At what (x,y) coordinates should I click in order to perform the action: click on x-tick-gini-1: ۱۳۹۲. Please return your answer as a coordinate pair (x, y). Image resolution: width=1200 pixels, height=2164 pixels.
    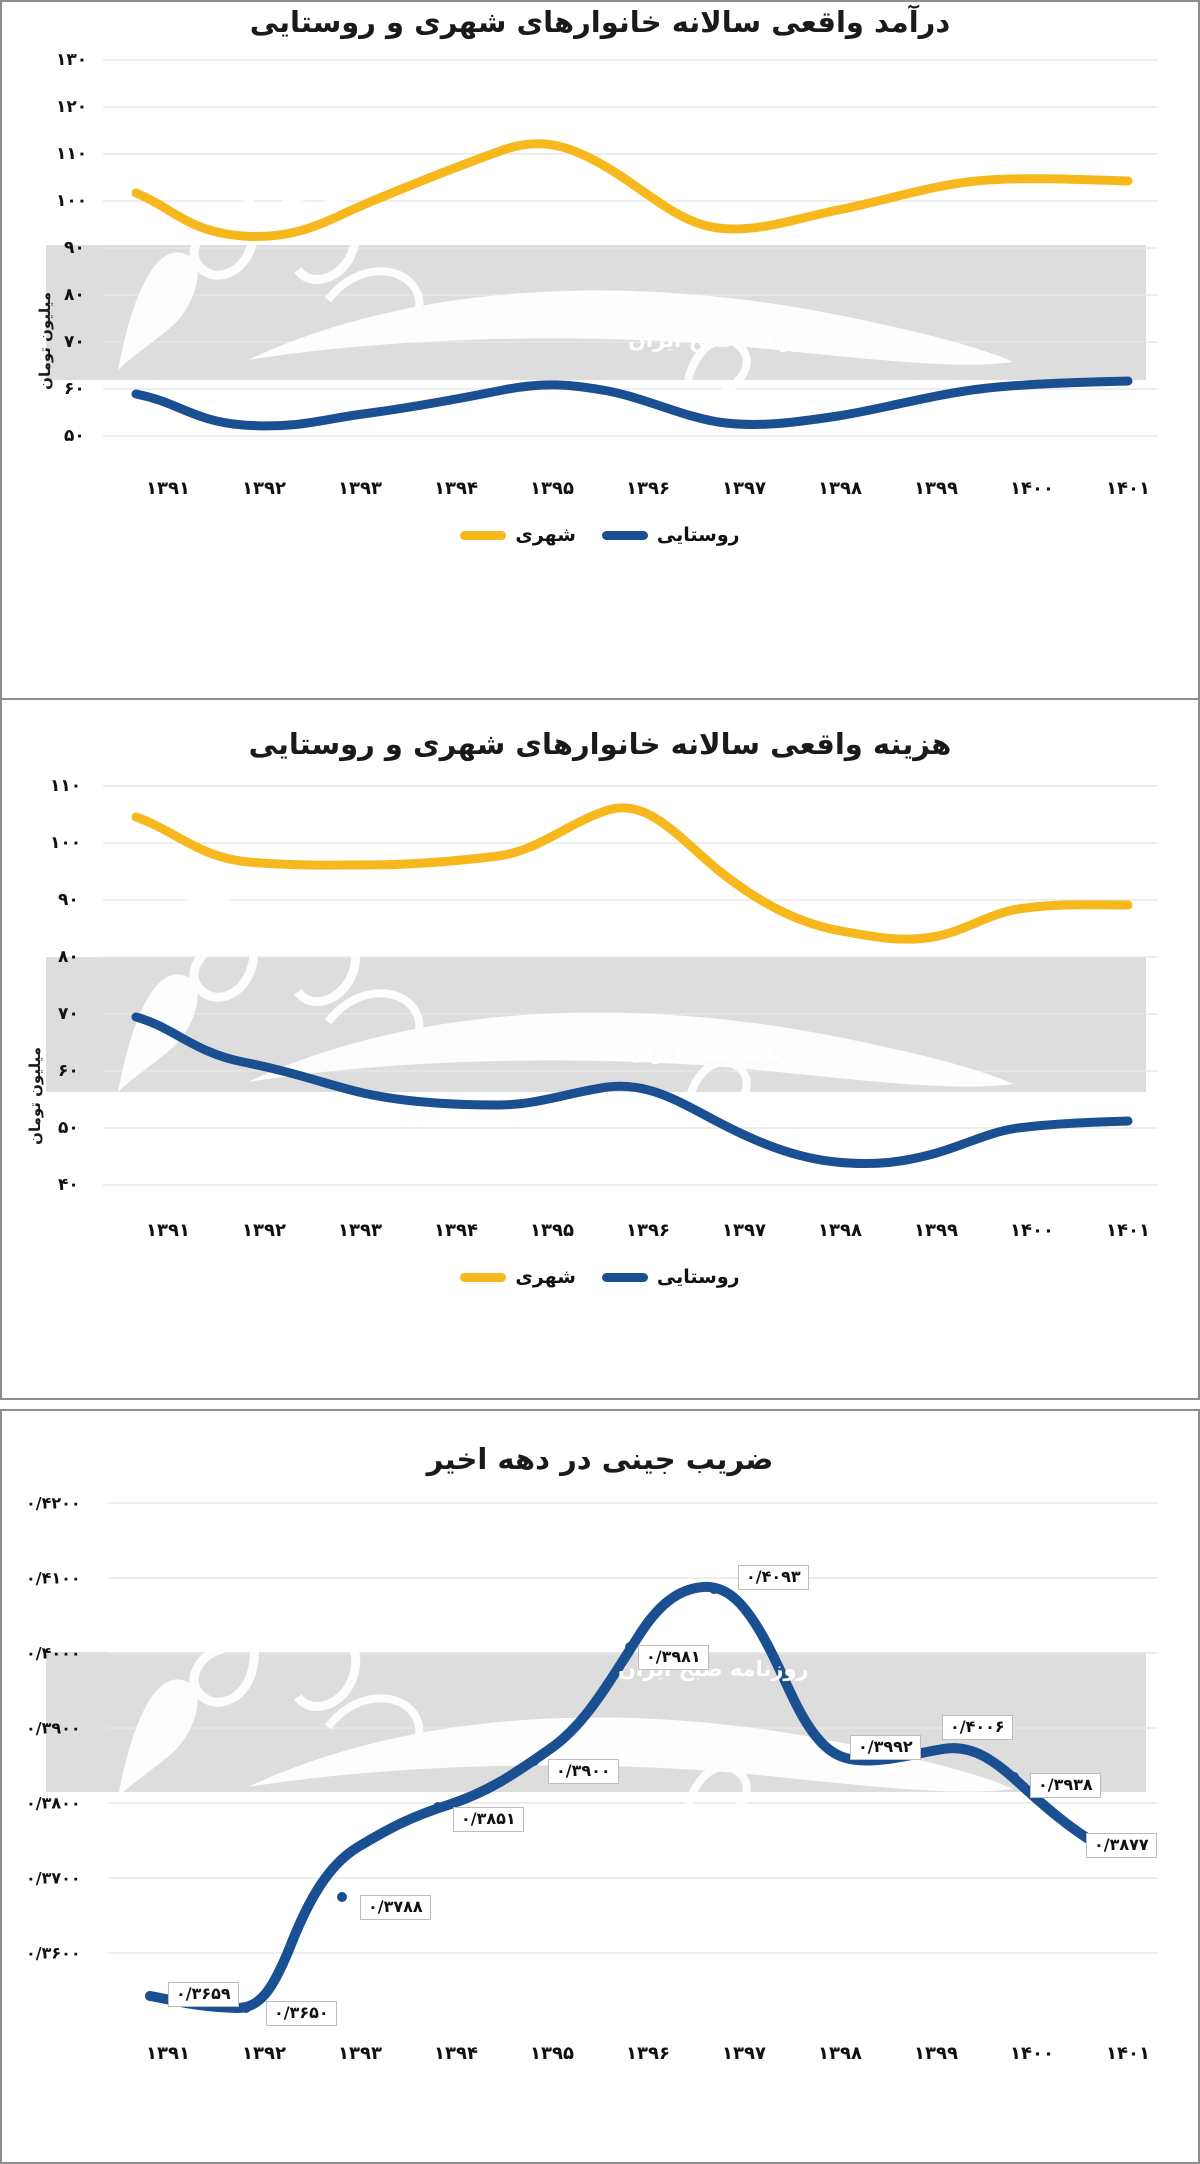
    Looking at the image, I should click on (264, 2054).